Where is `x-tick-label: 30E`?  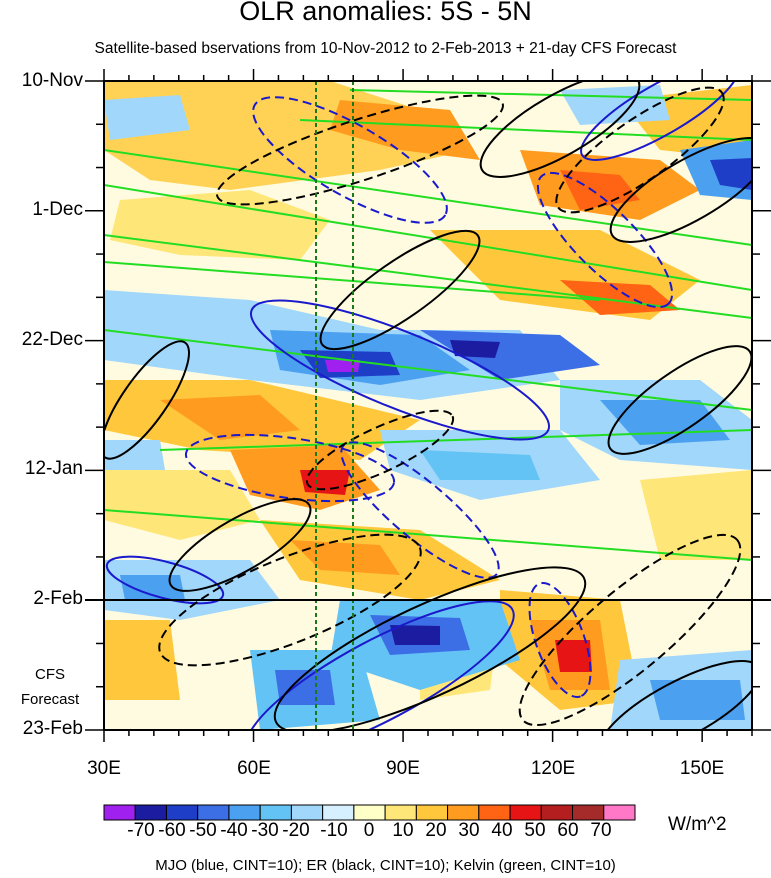 x-tick-label: 30E is located at coordinates (104, 768).